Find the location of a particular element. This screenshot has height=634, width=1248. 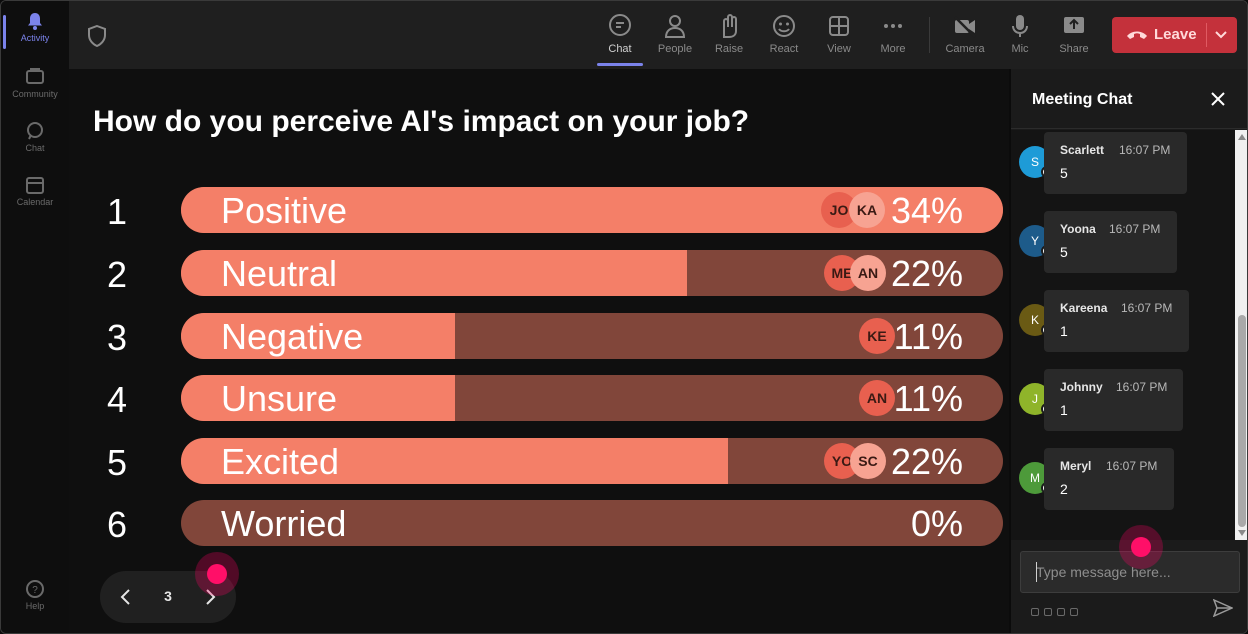

chat-scrollbar is located at coordinates (1241, 335).